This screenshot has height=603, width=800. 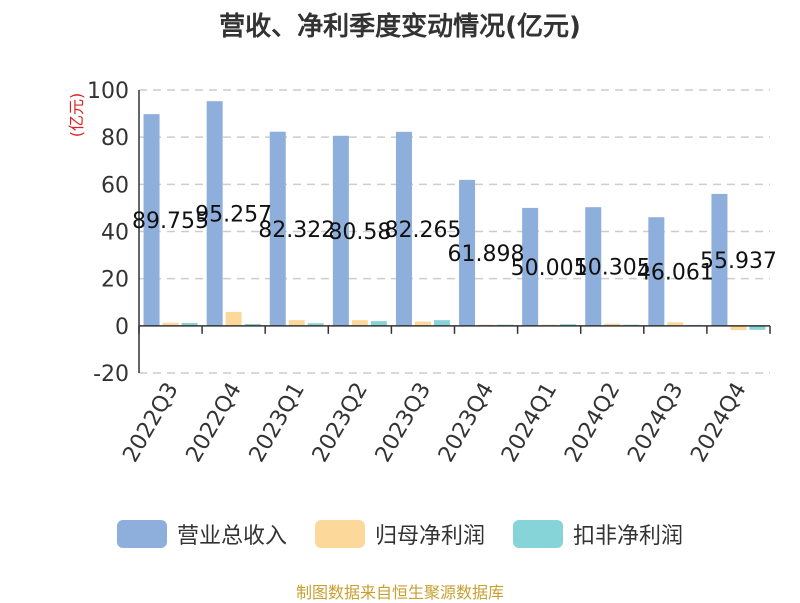 I want to click on x-tick-label: 2022Q3, so click(x=150, y=423).